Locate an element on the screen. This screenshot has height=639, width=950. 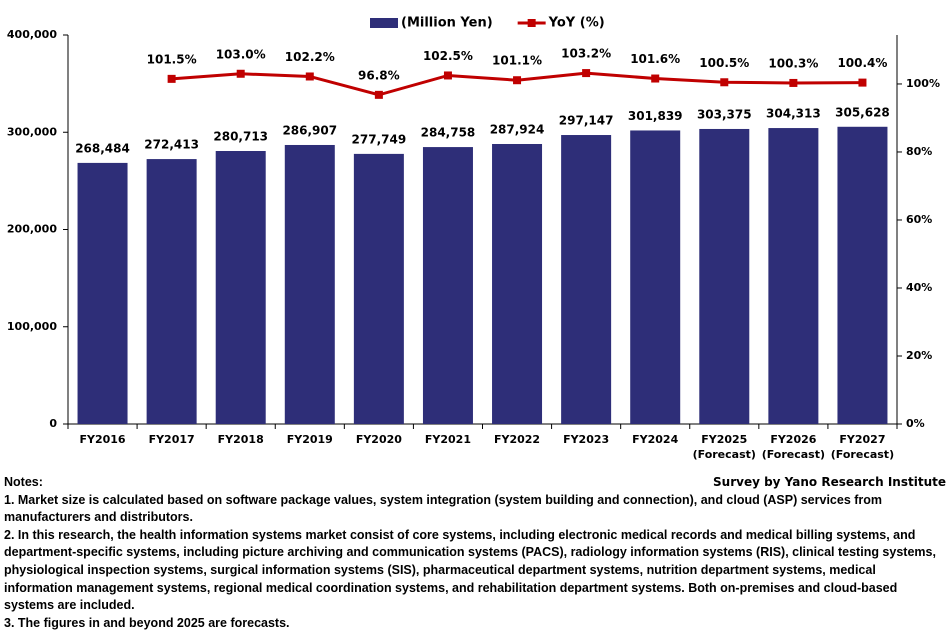
bar-value-label: 272,413 is located at coordinates (171, 145).